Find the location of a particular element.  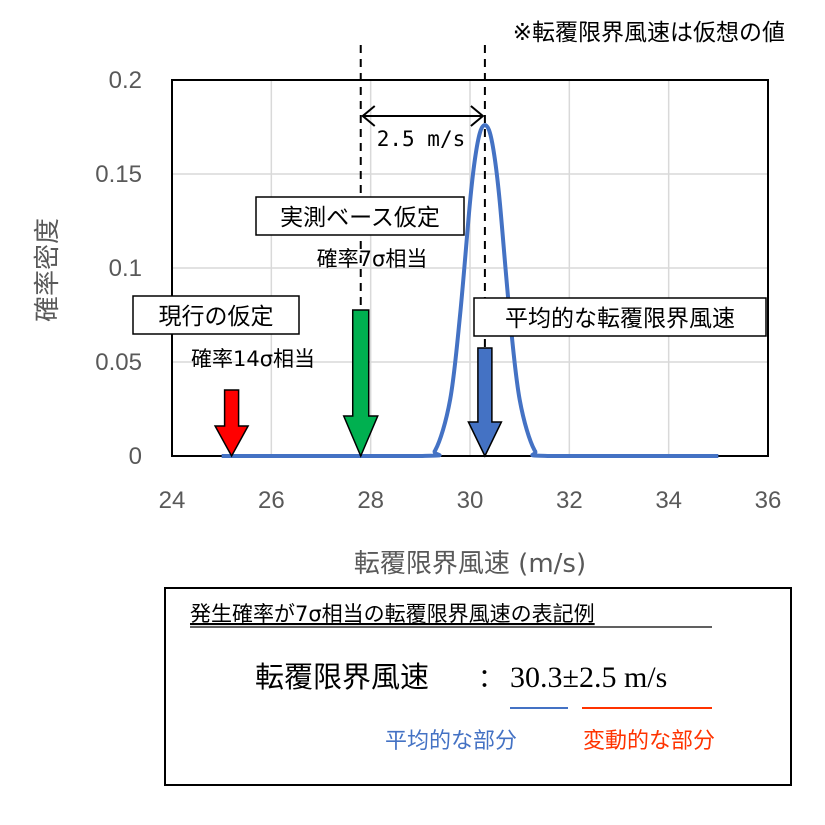

sublabel-current-assumption: 確率14σ相当 is located at coordinates (253, 359).